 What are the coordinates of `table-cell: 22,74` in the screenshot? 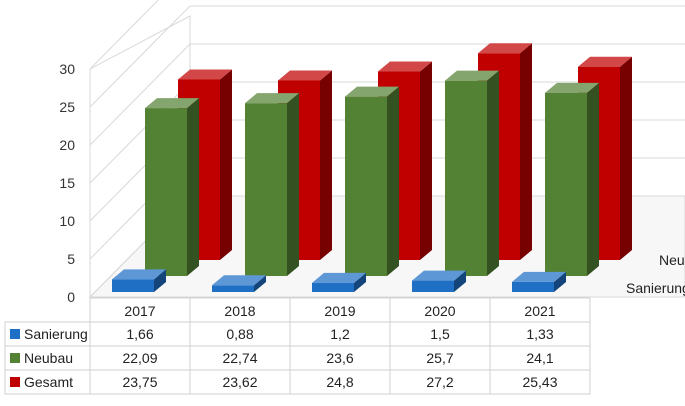 It's located at (239, 358).